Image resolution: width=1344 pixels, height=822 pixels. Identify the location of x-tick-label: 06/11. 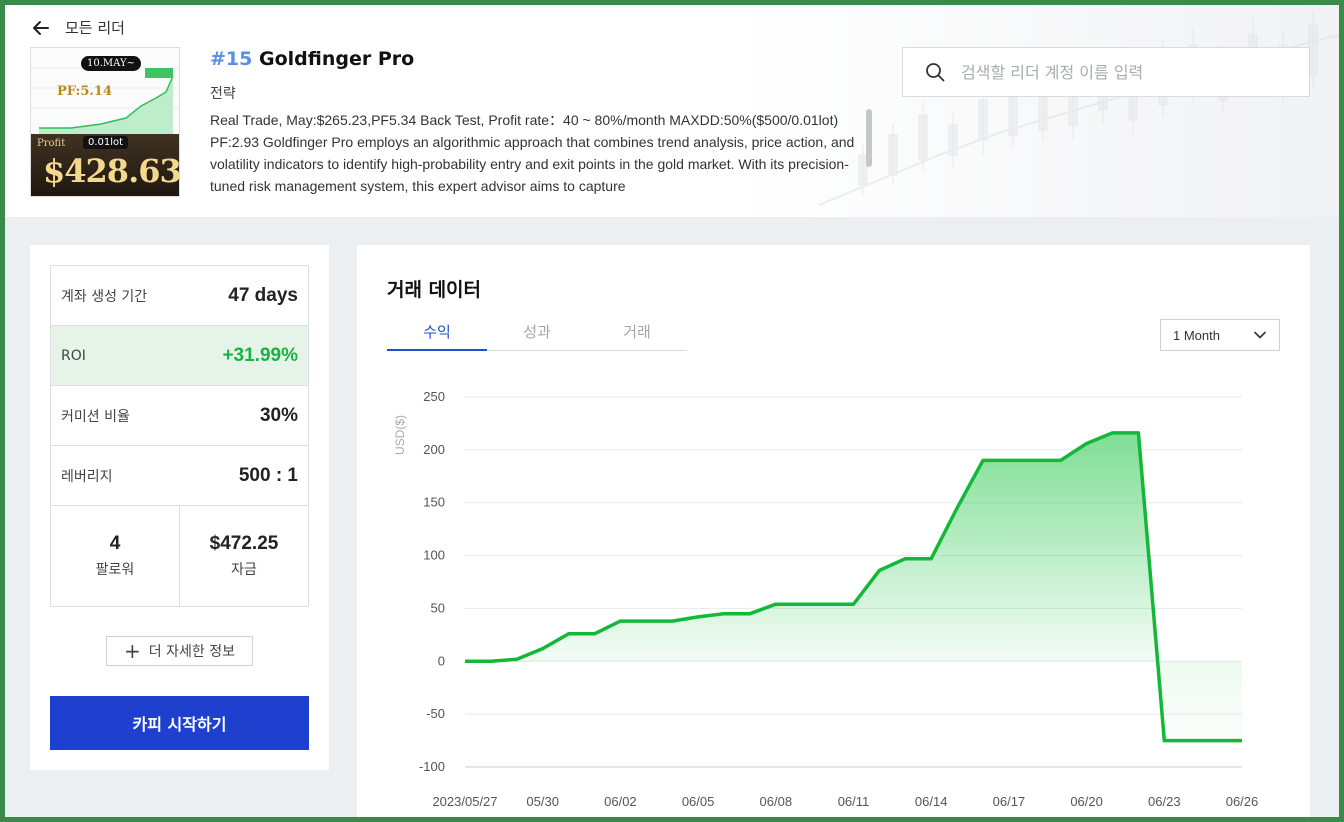
(854, 801).